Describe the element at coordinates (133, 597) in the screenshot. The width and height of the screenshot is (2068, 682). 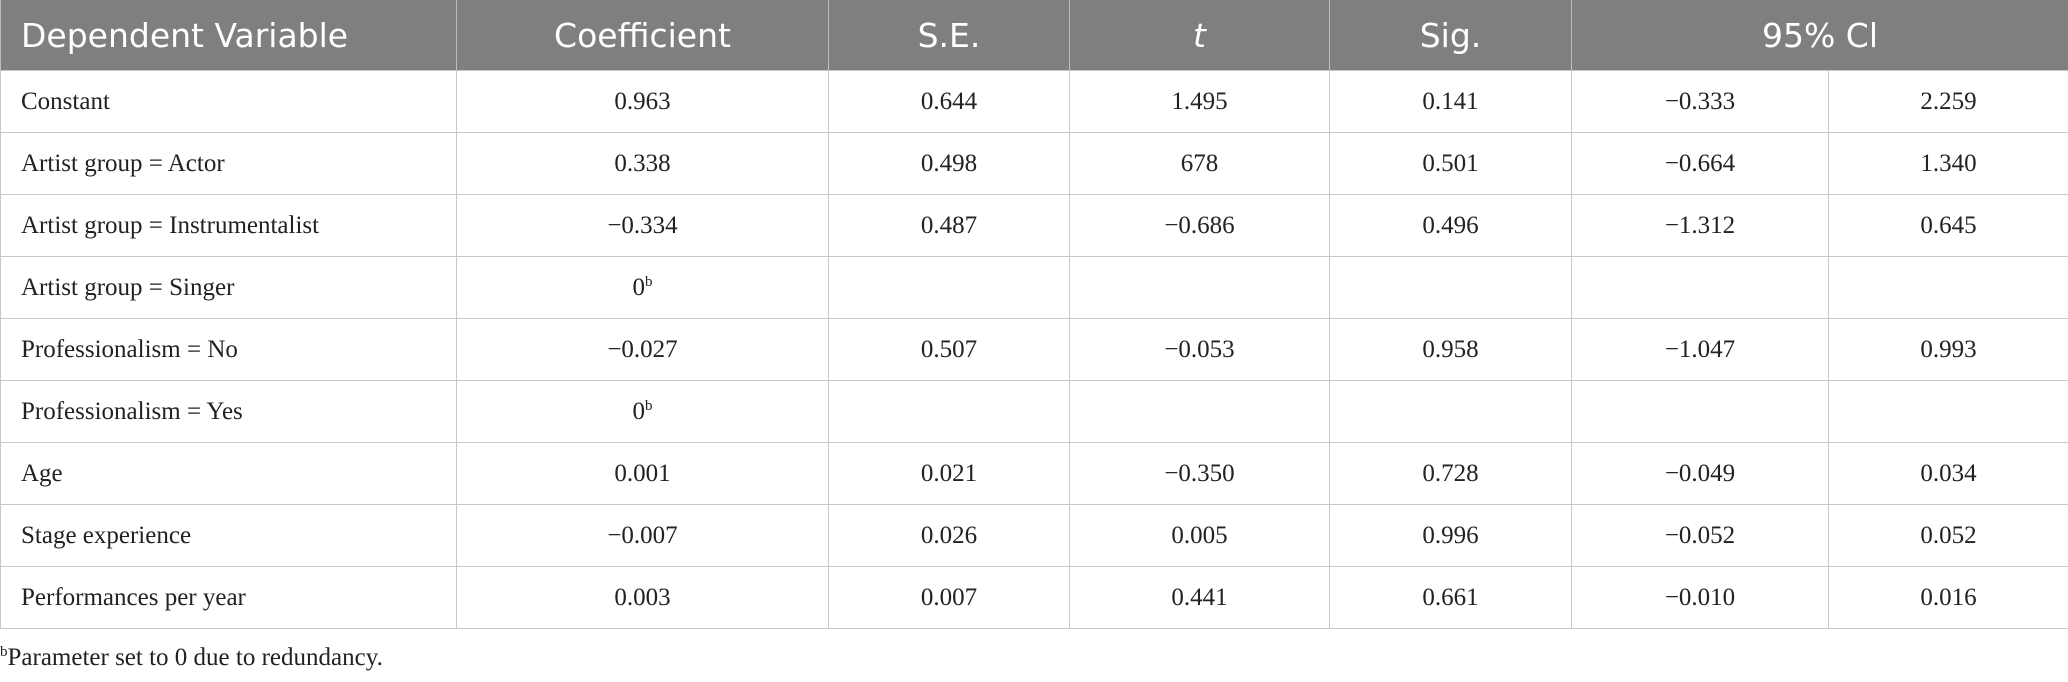
I see `cell-label-text: Performances per year` at that location.